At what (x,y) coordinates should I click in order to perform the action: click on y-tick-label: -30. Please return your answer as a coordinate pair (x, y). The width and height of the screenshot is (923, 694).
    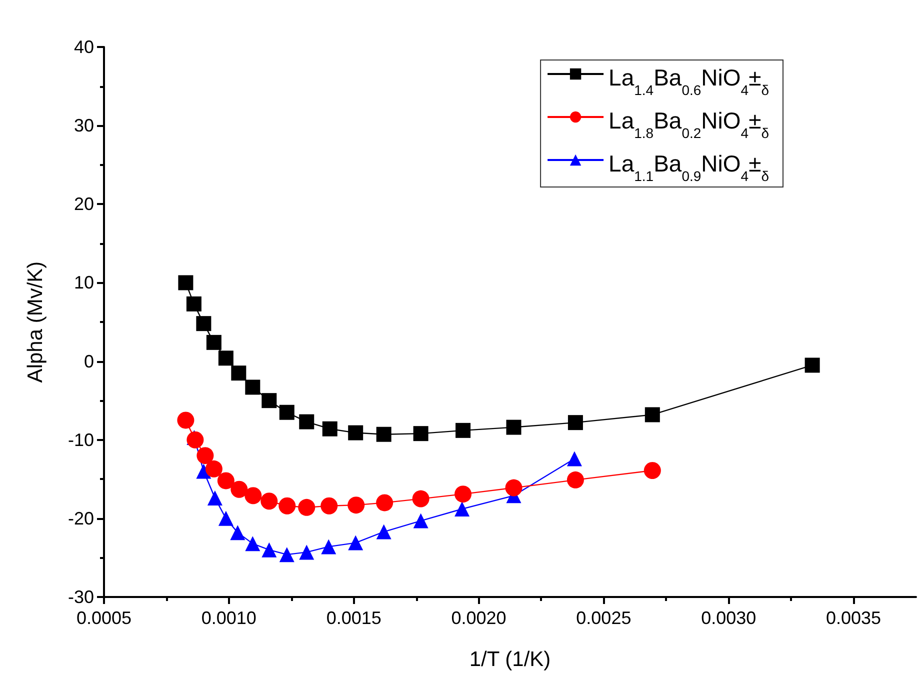
    Looking at the image, I should click on (81, 597).